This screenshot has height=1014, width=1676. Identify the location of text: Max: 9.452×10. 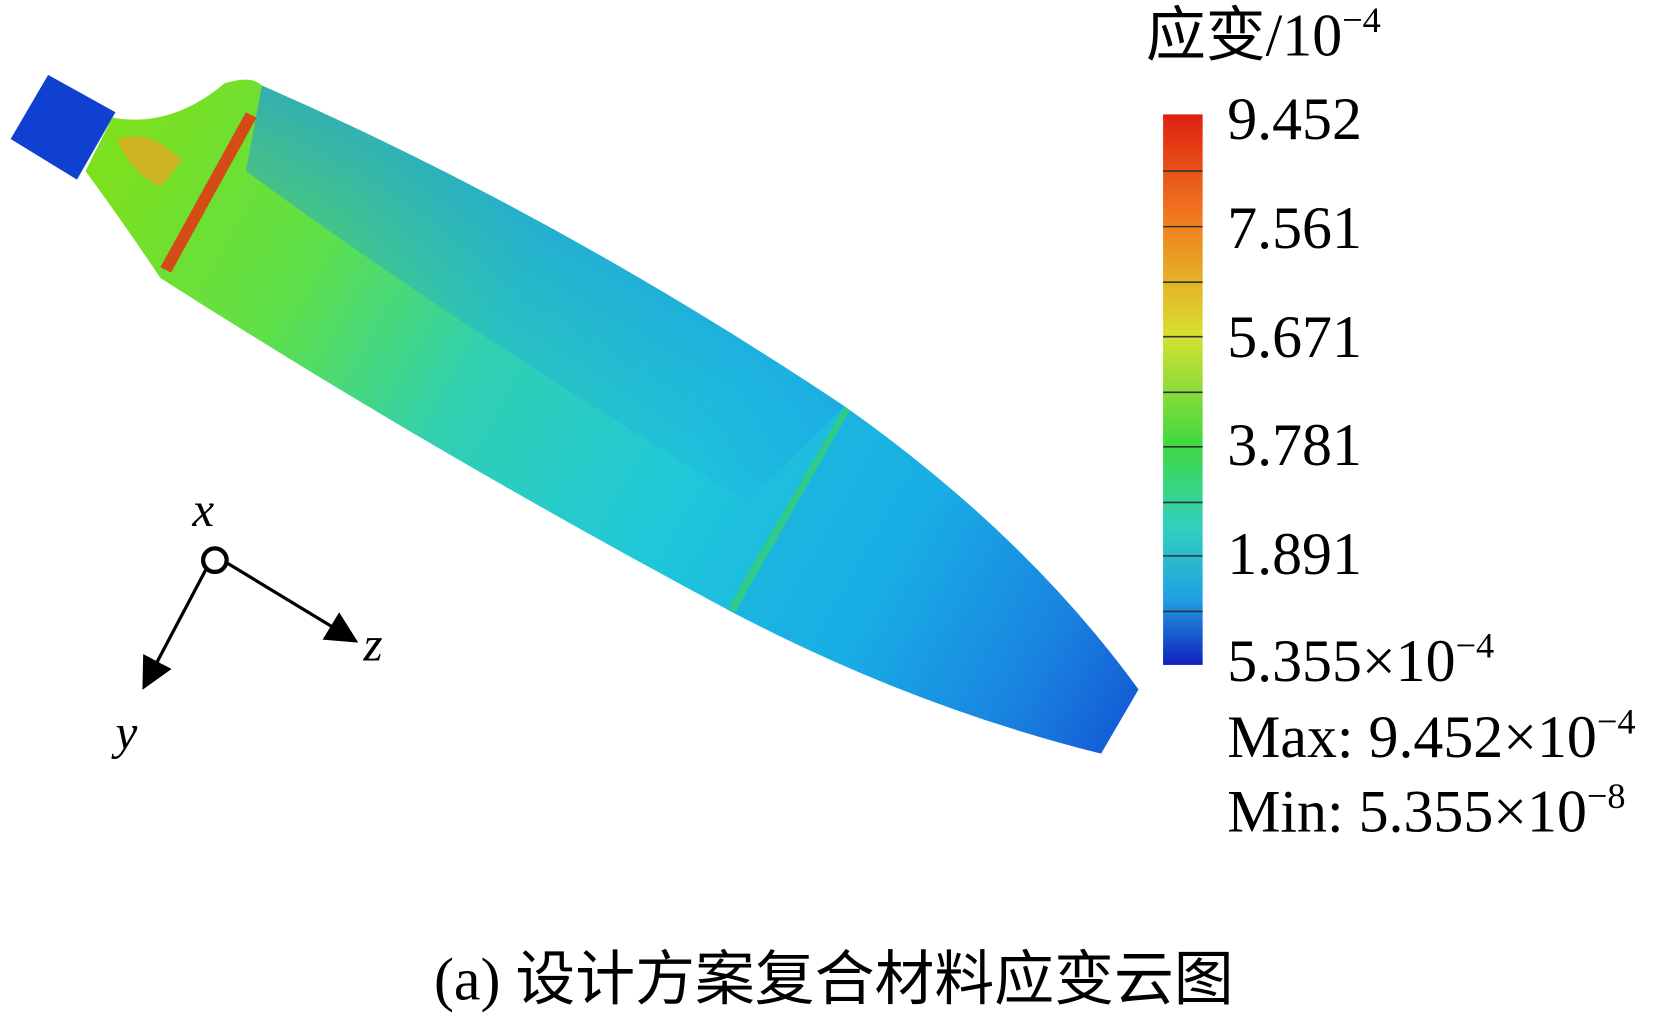
(1412, 737).